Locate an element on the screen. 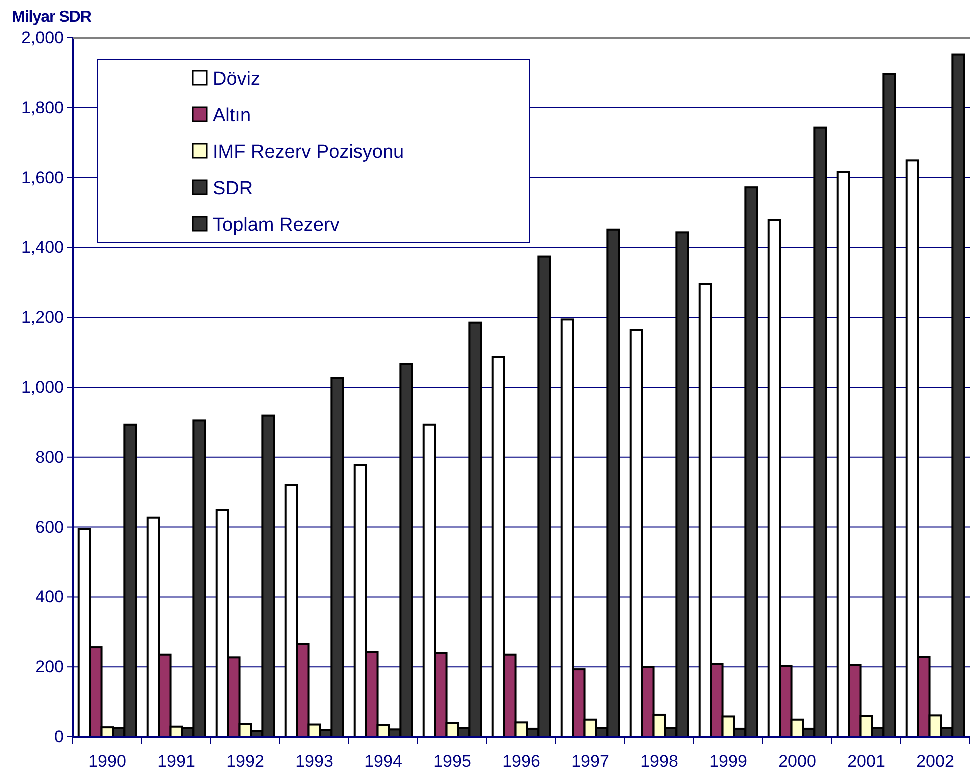 The image size is (970, 780). y-tick-label: 1,400 is located at coordinates (42, 248).